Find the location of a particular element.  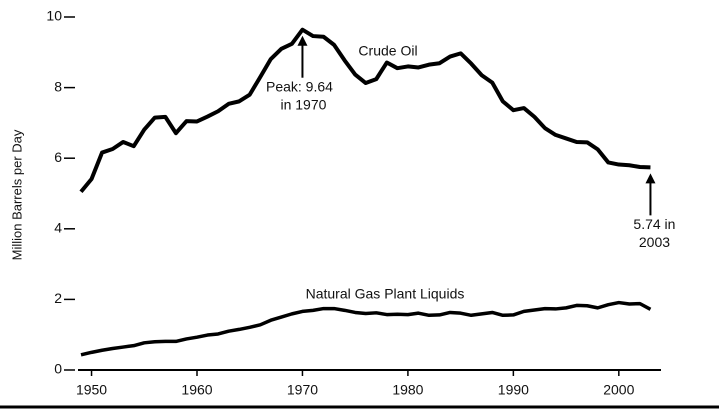

data-line is located at coordinates (366, 328).